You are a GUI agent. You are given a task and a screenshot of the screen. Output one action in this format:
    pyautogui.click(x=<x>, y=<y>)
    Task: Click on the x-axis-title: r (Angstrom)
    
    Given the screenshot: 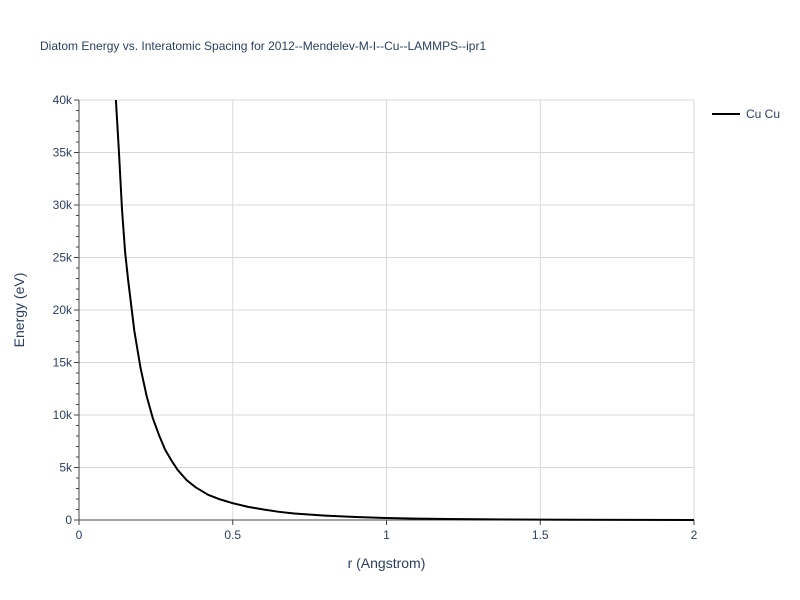 What is the action you would take?
    pyautogui.click(x=387, y=563)
    